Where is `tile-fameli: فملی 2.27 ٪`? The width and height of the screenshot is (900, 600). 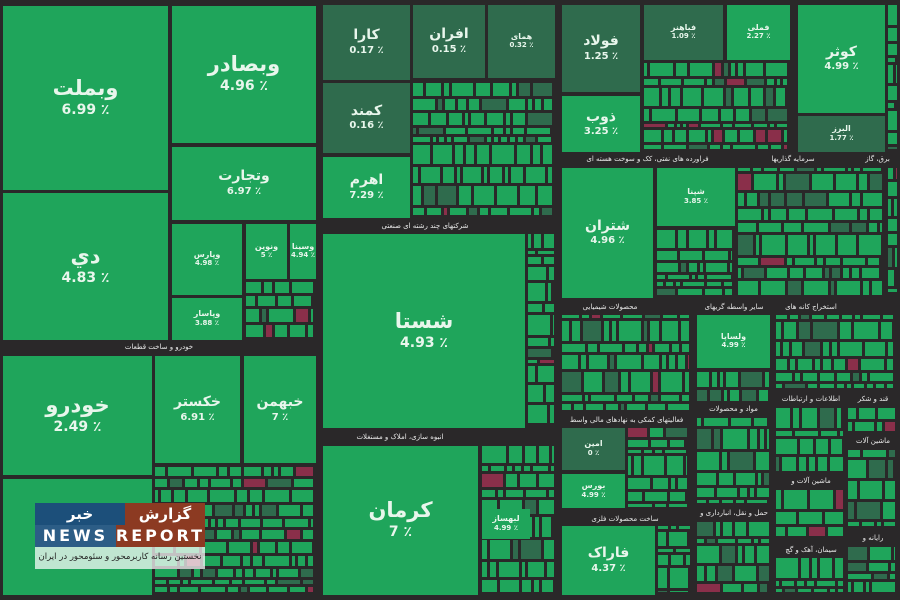 tile-fameli: فملی 2.27 ٪ is located at coordinates (758, 32).